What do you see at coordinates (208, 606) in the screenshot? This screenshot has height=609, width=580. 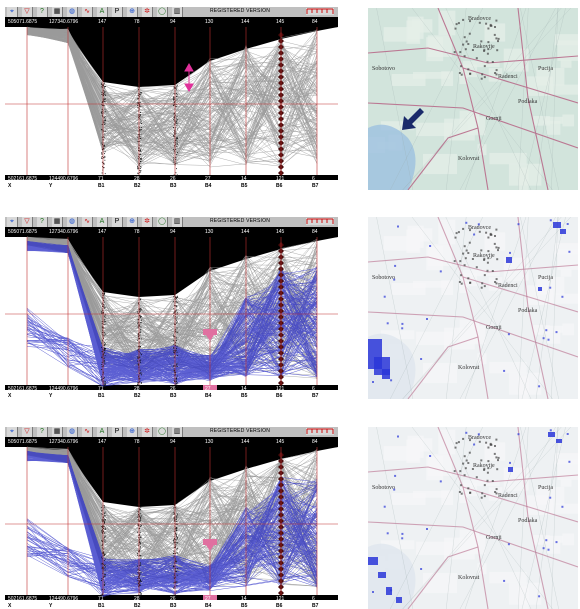 I see `axis-name-b4: B4` at bounding box center [208, 606].